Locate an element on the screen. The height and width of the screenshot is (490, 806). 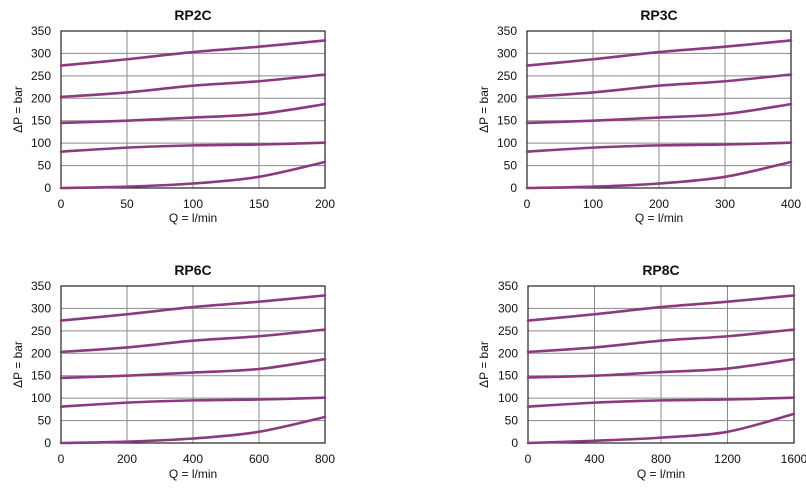
x-tick-label: 50 is located at coordinates (127, 204).